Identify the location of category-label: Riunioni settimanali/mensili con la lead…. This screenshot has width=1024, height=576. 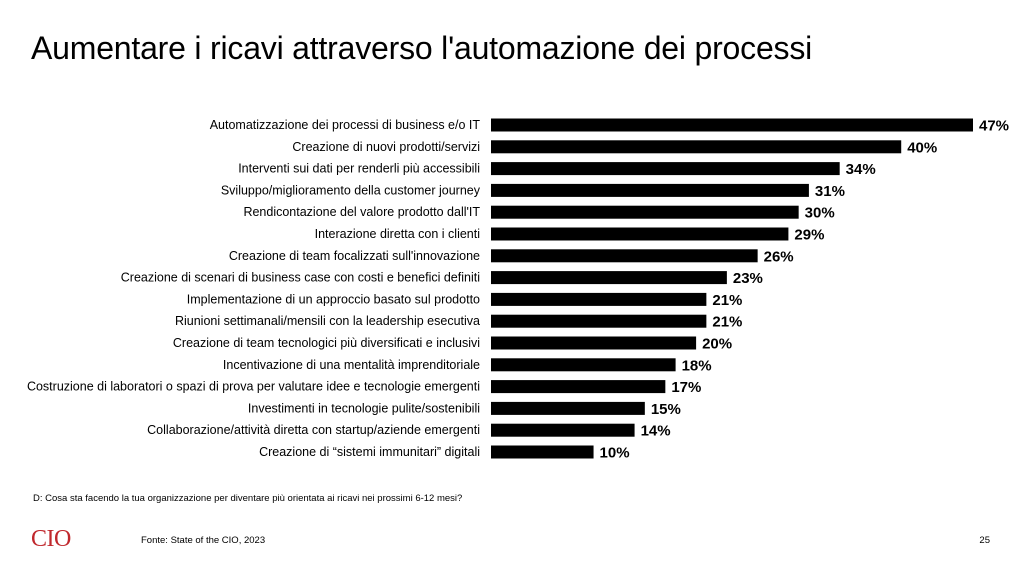
(327, 321).